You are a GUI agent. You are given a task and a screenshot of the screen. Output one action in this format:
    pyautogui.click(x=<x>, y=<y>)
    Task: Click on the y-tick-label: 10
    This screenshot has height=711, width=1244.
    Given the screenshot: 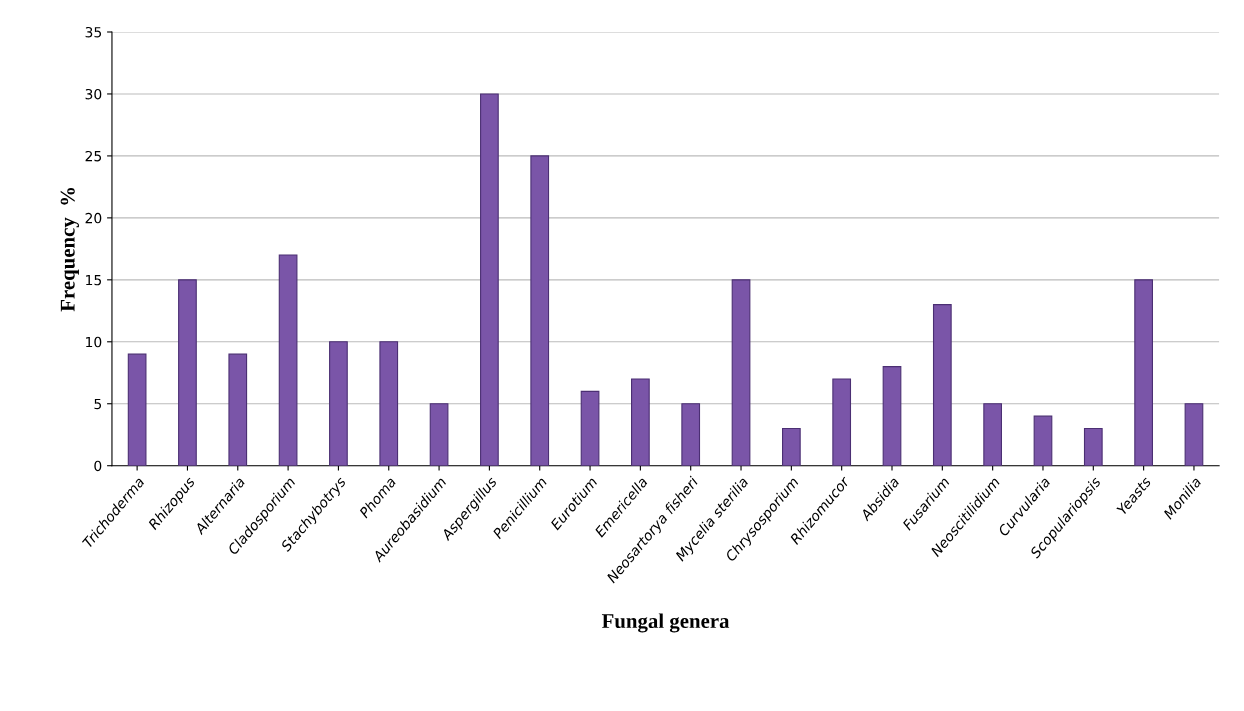 What is the action you would take?
    pyautogui.click(x=94, y=342)
    